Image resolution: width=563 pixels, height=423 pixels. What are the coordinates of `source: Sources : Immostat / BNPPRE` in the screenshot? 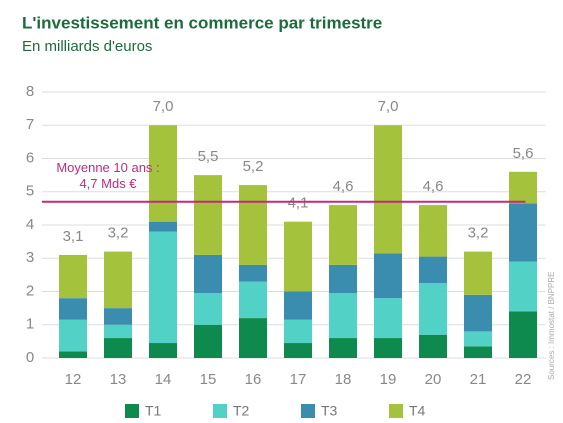 It's located at (551, 326).